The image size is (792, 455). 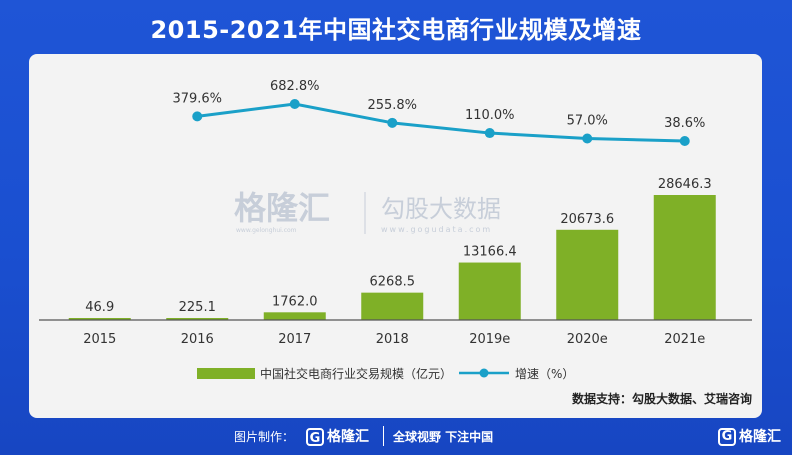 What do you see at coordinates (197, 98) in the screenshot?
I see `growth-value-label: 379.6%` at bounding box center [197, 98].